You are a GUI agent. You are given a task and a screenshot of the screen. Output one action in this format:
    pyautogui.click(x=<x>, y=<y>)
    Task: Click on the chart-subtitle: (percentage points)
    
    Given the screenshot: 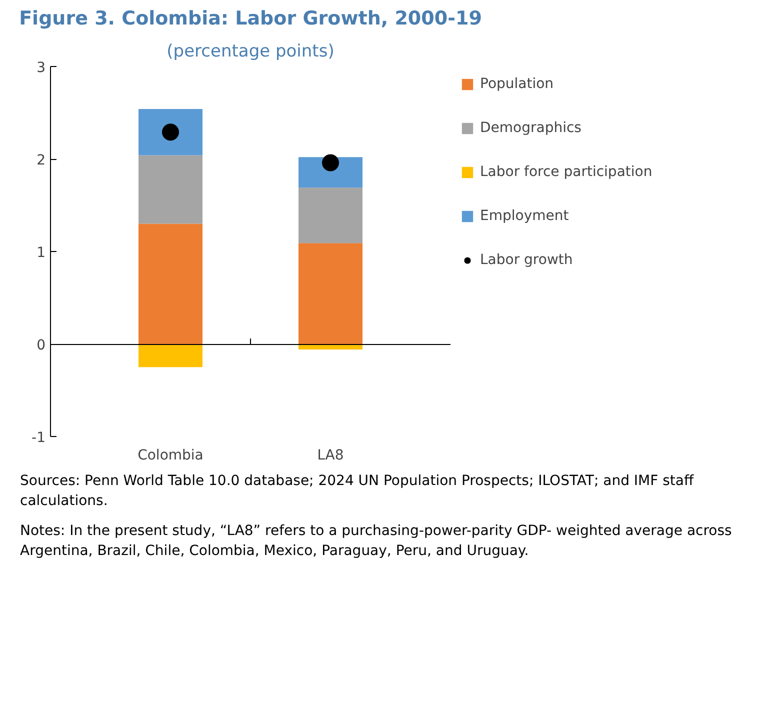 What is the action you would take?
    pyautogui.click(x=250, y=52)
    